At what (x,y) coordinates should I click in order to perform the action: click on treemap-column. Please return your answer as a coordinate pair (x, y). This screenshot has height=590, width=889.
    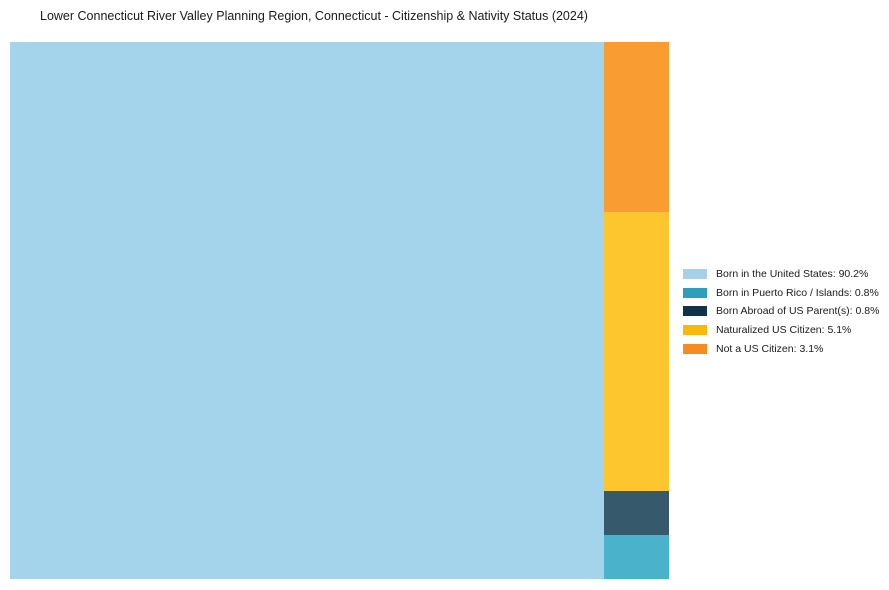
    Looking at the image, I should click on (636, 310).